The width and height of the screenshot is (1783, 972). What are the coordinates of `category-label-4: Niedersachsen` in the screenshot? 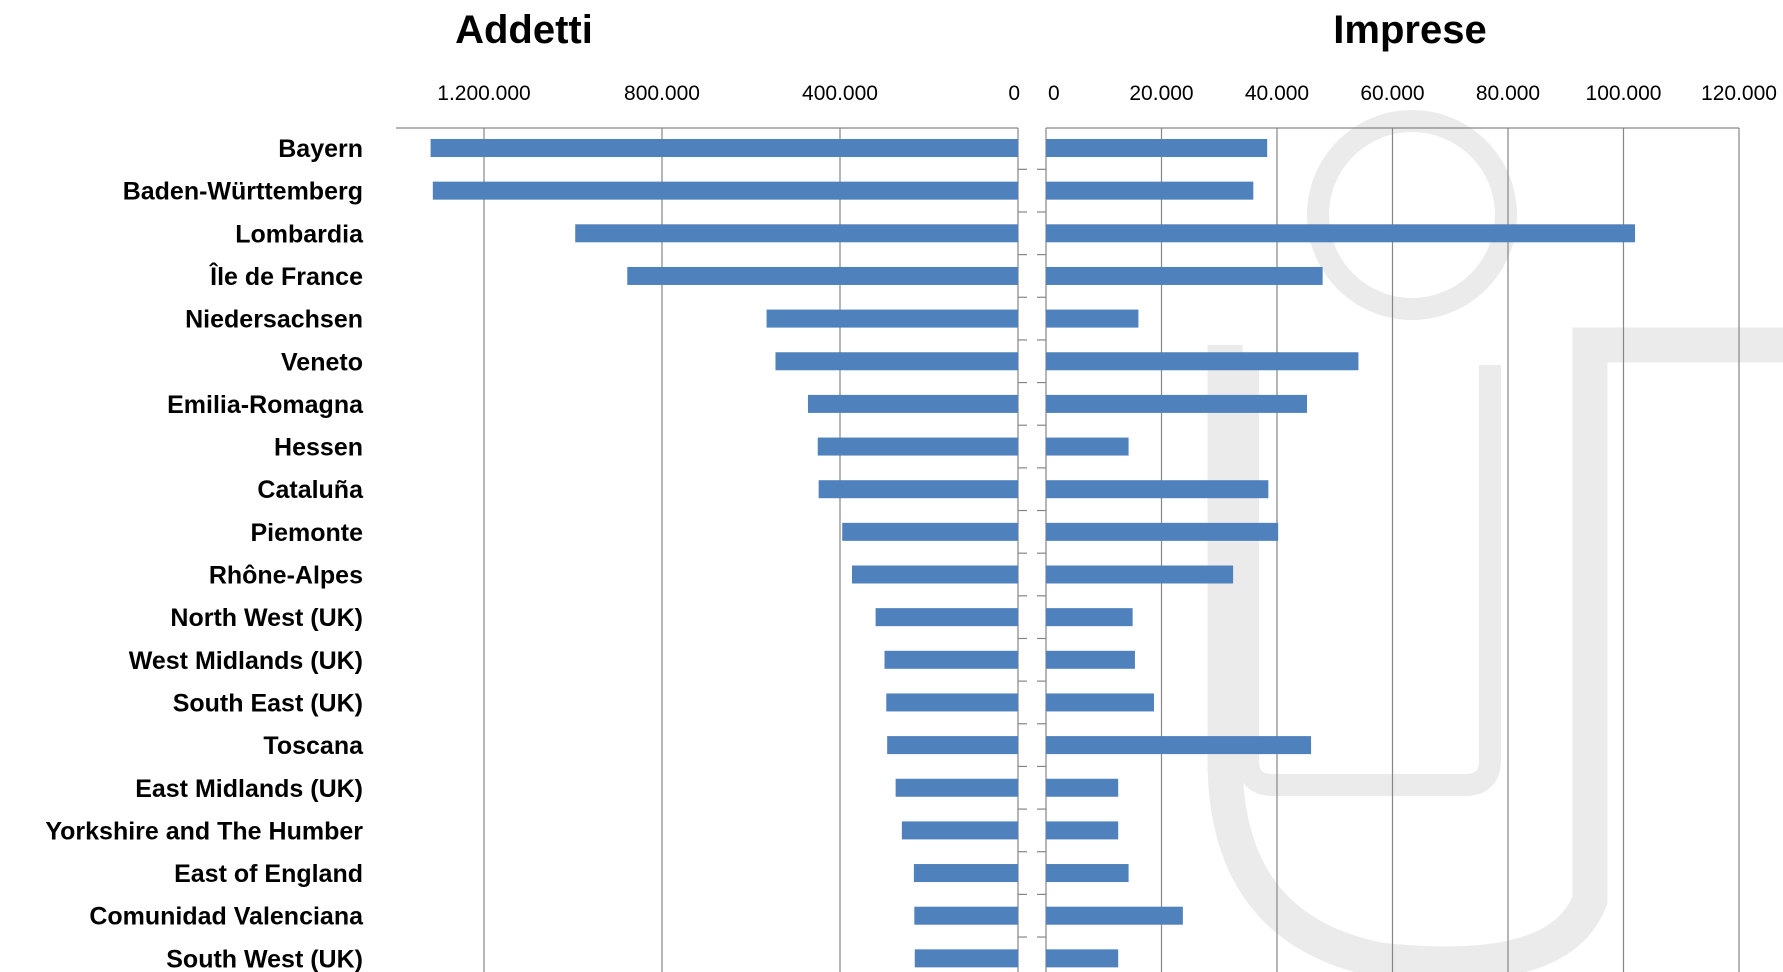 It's located at (274, 320).